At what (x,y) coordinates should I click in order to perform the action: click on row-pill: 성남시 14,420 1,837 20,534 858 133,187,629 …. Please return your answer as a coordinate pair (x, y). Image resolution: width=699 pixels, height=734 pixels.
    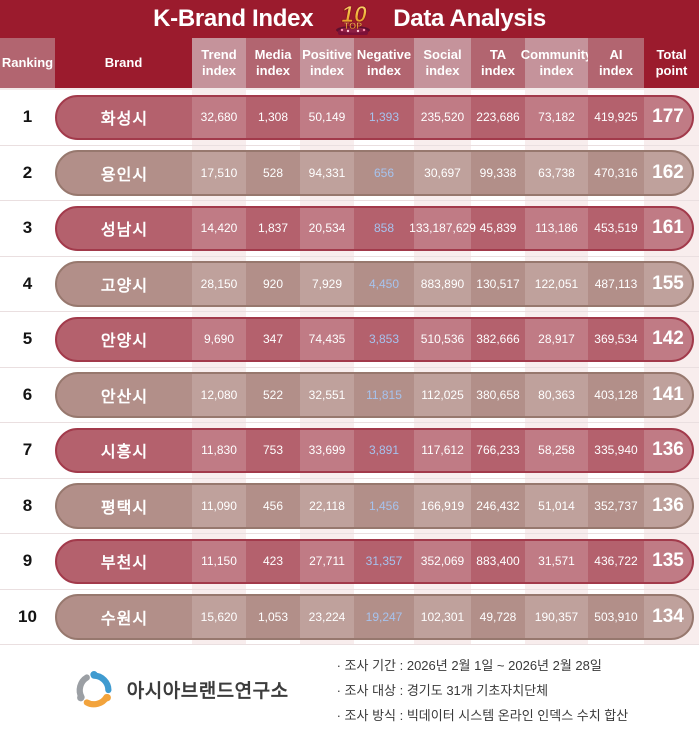
    Looking at the image, I should click on (374, 228).